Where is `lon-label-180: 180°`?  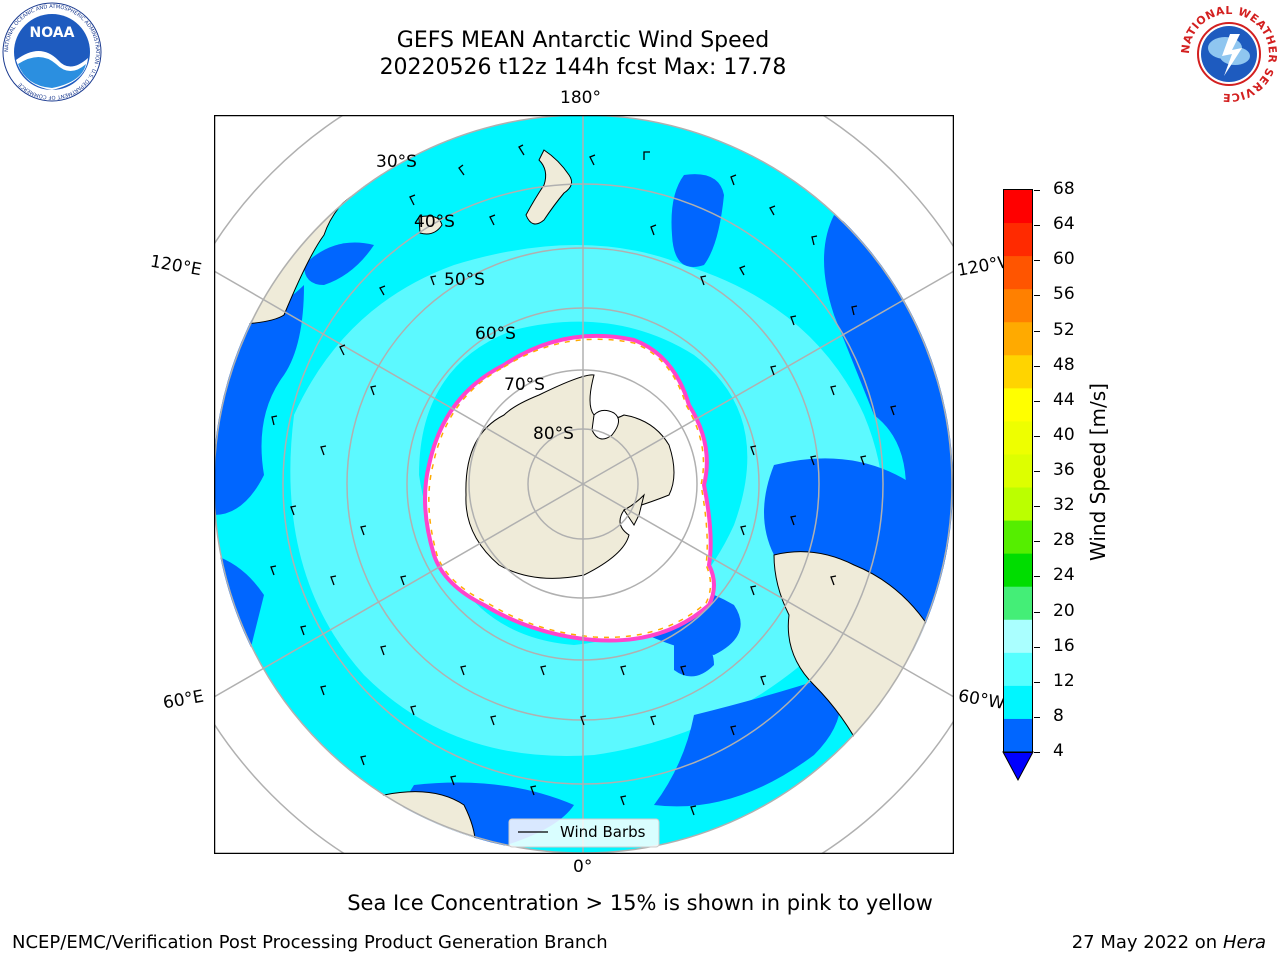
lon-label-180: 180° is located at coordinates (580, 98).